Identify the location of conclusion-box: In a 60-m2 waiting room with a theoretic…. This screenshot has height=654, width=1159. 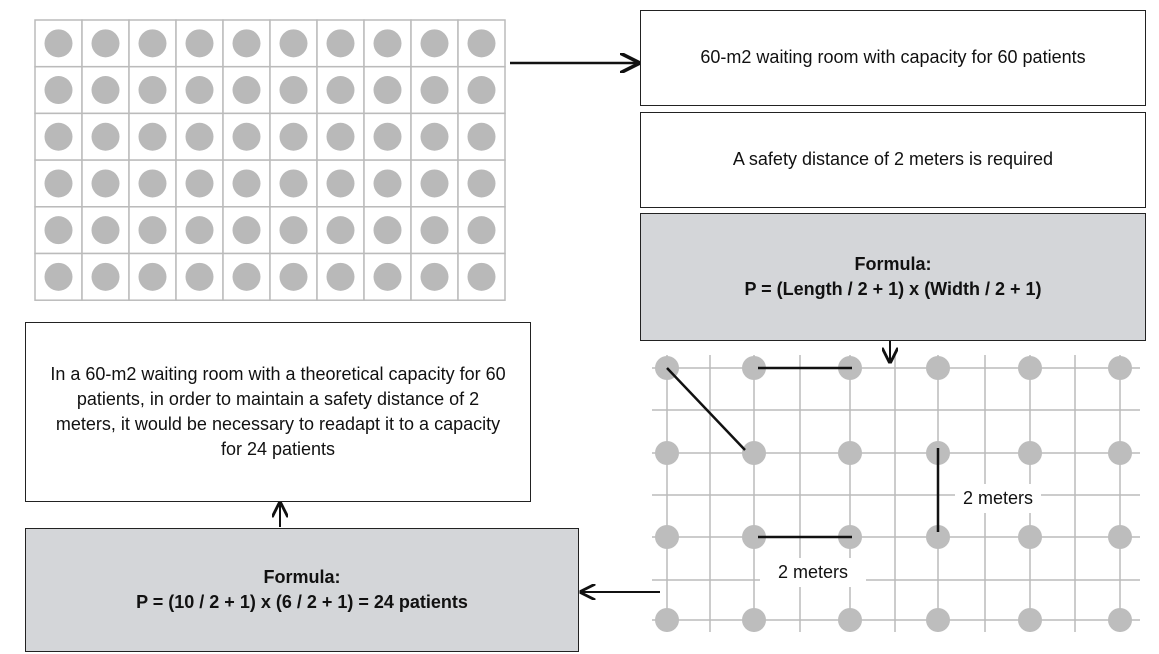
(278, 412).